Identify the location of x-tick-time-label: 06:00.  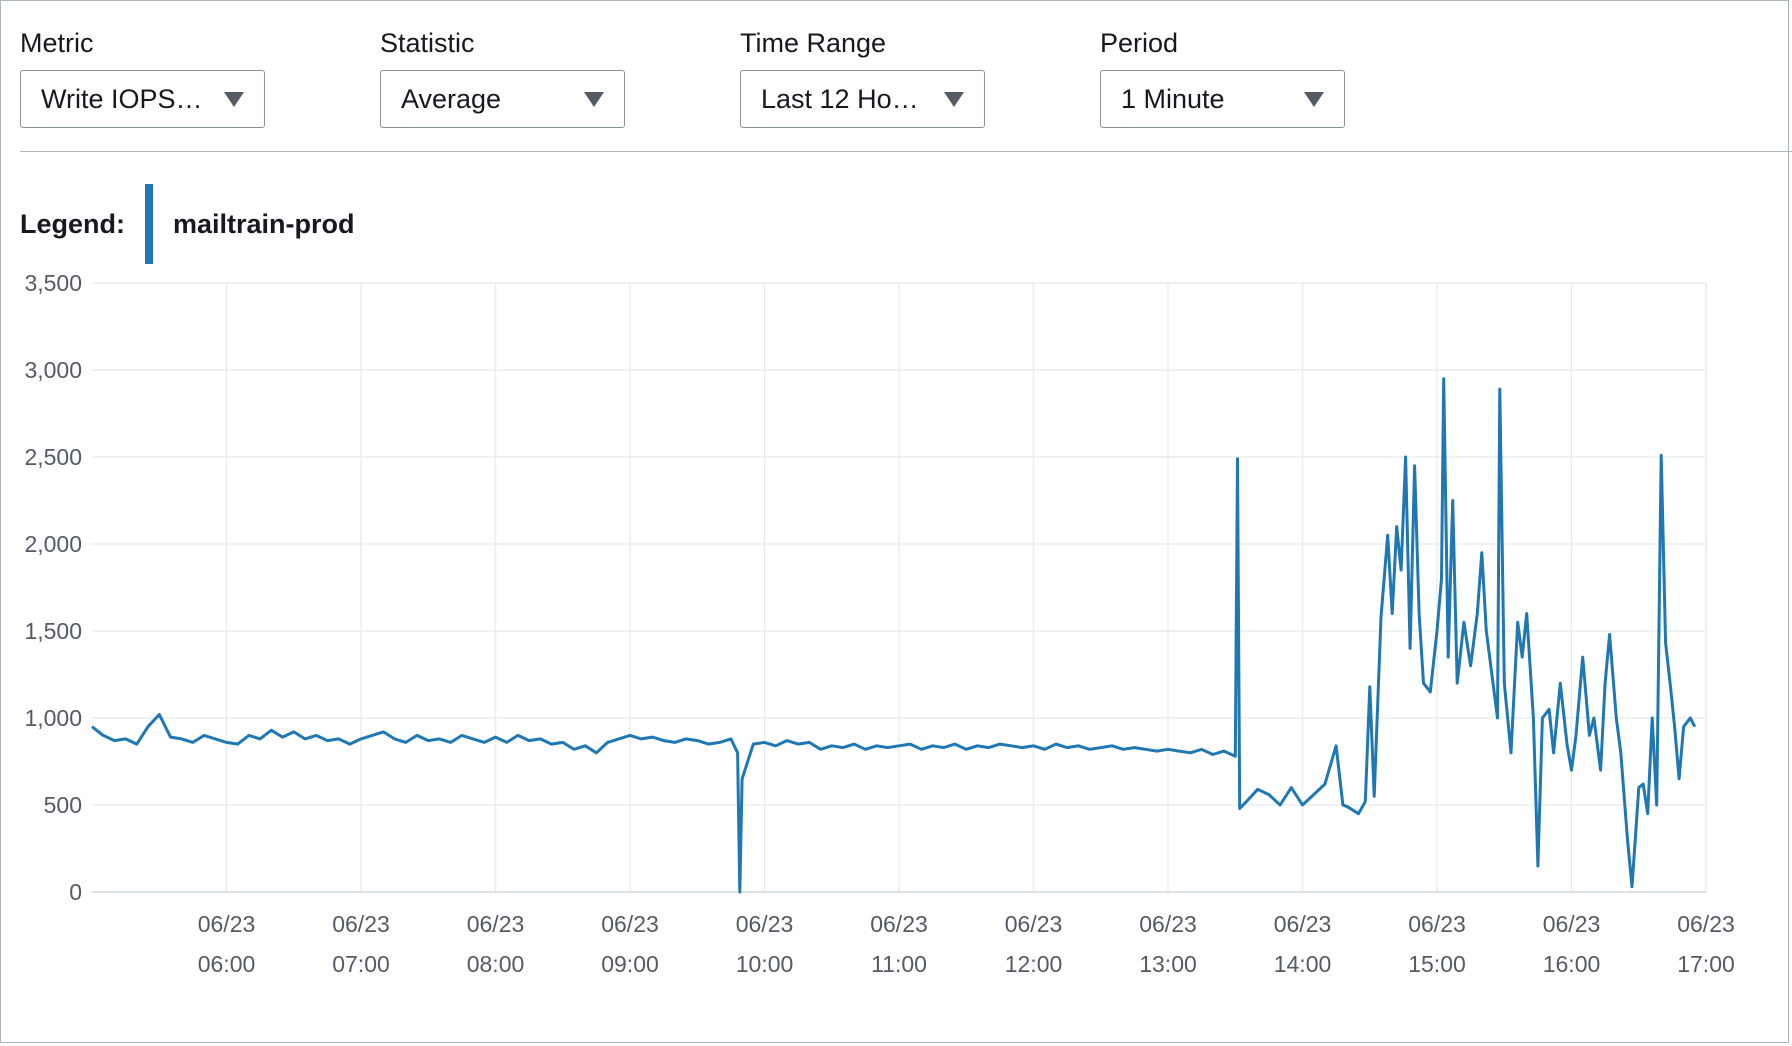
(227, 964).